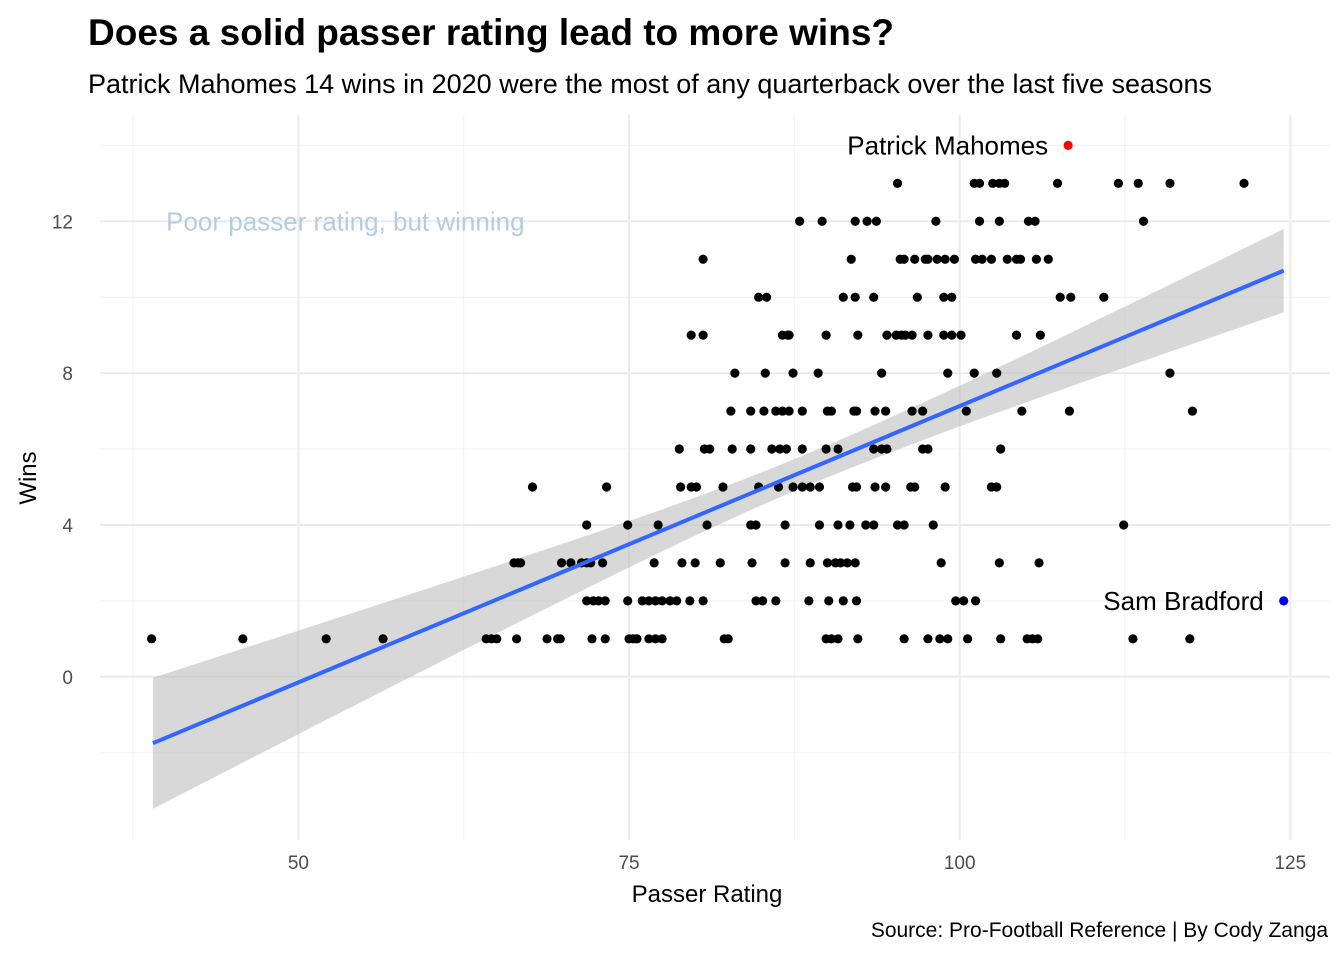  Describe the element at coordinates (67, 526) in the screenshot. I see `y-tick-label: 4` at that location.